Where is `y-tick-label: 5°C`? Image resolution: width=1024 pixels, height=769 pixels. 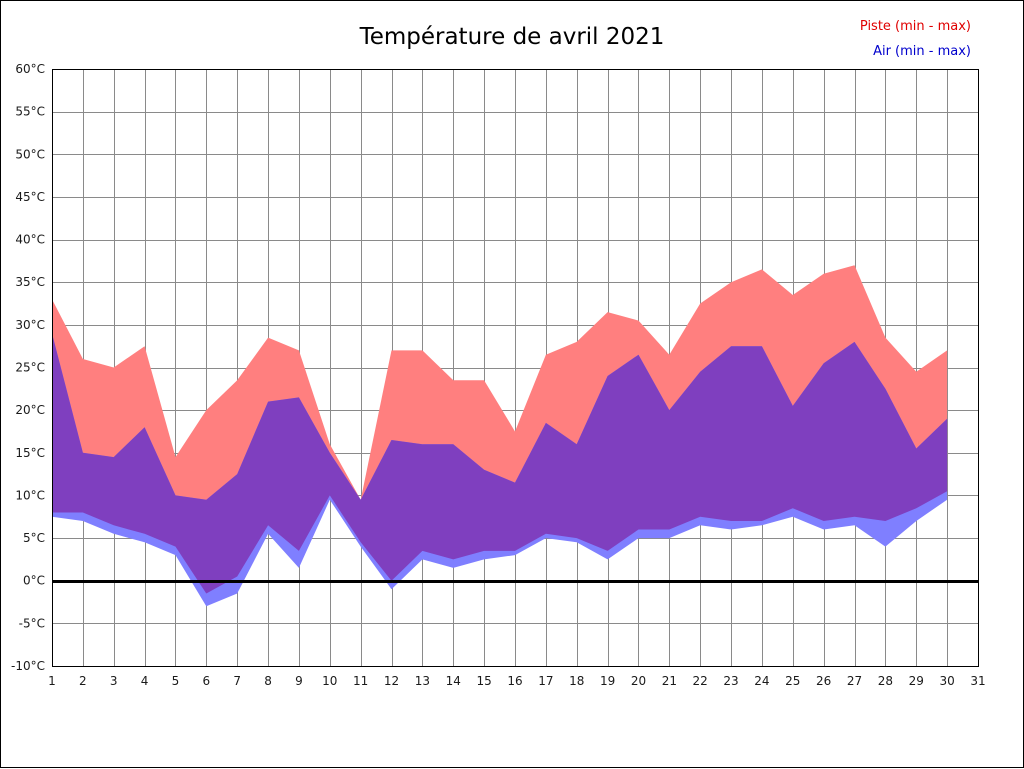 y-tick-label: 5°C is located at coordinates (34, 538).